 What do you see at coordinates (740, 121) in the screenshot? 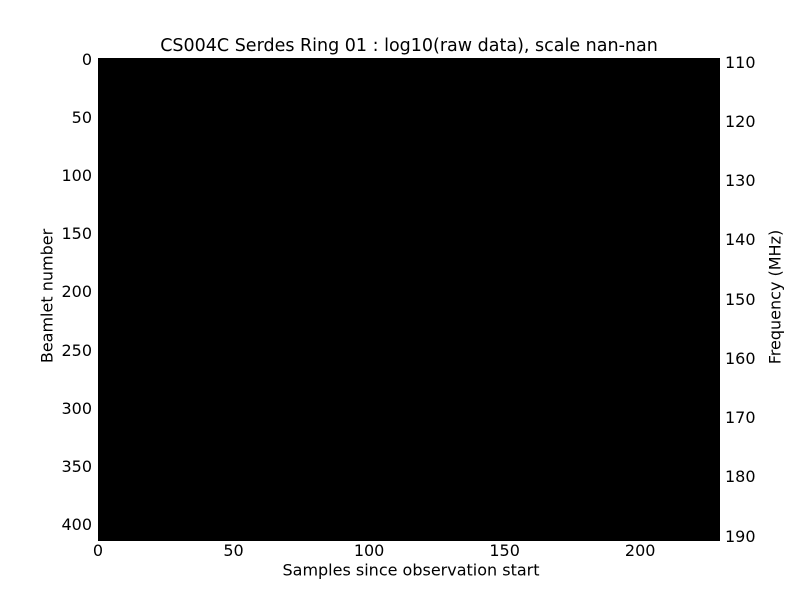
I see `tick-label: 120` at bounding box center [740, 121].